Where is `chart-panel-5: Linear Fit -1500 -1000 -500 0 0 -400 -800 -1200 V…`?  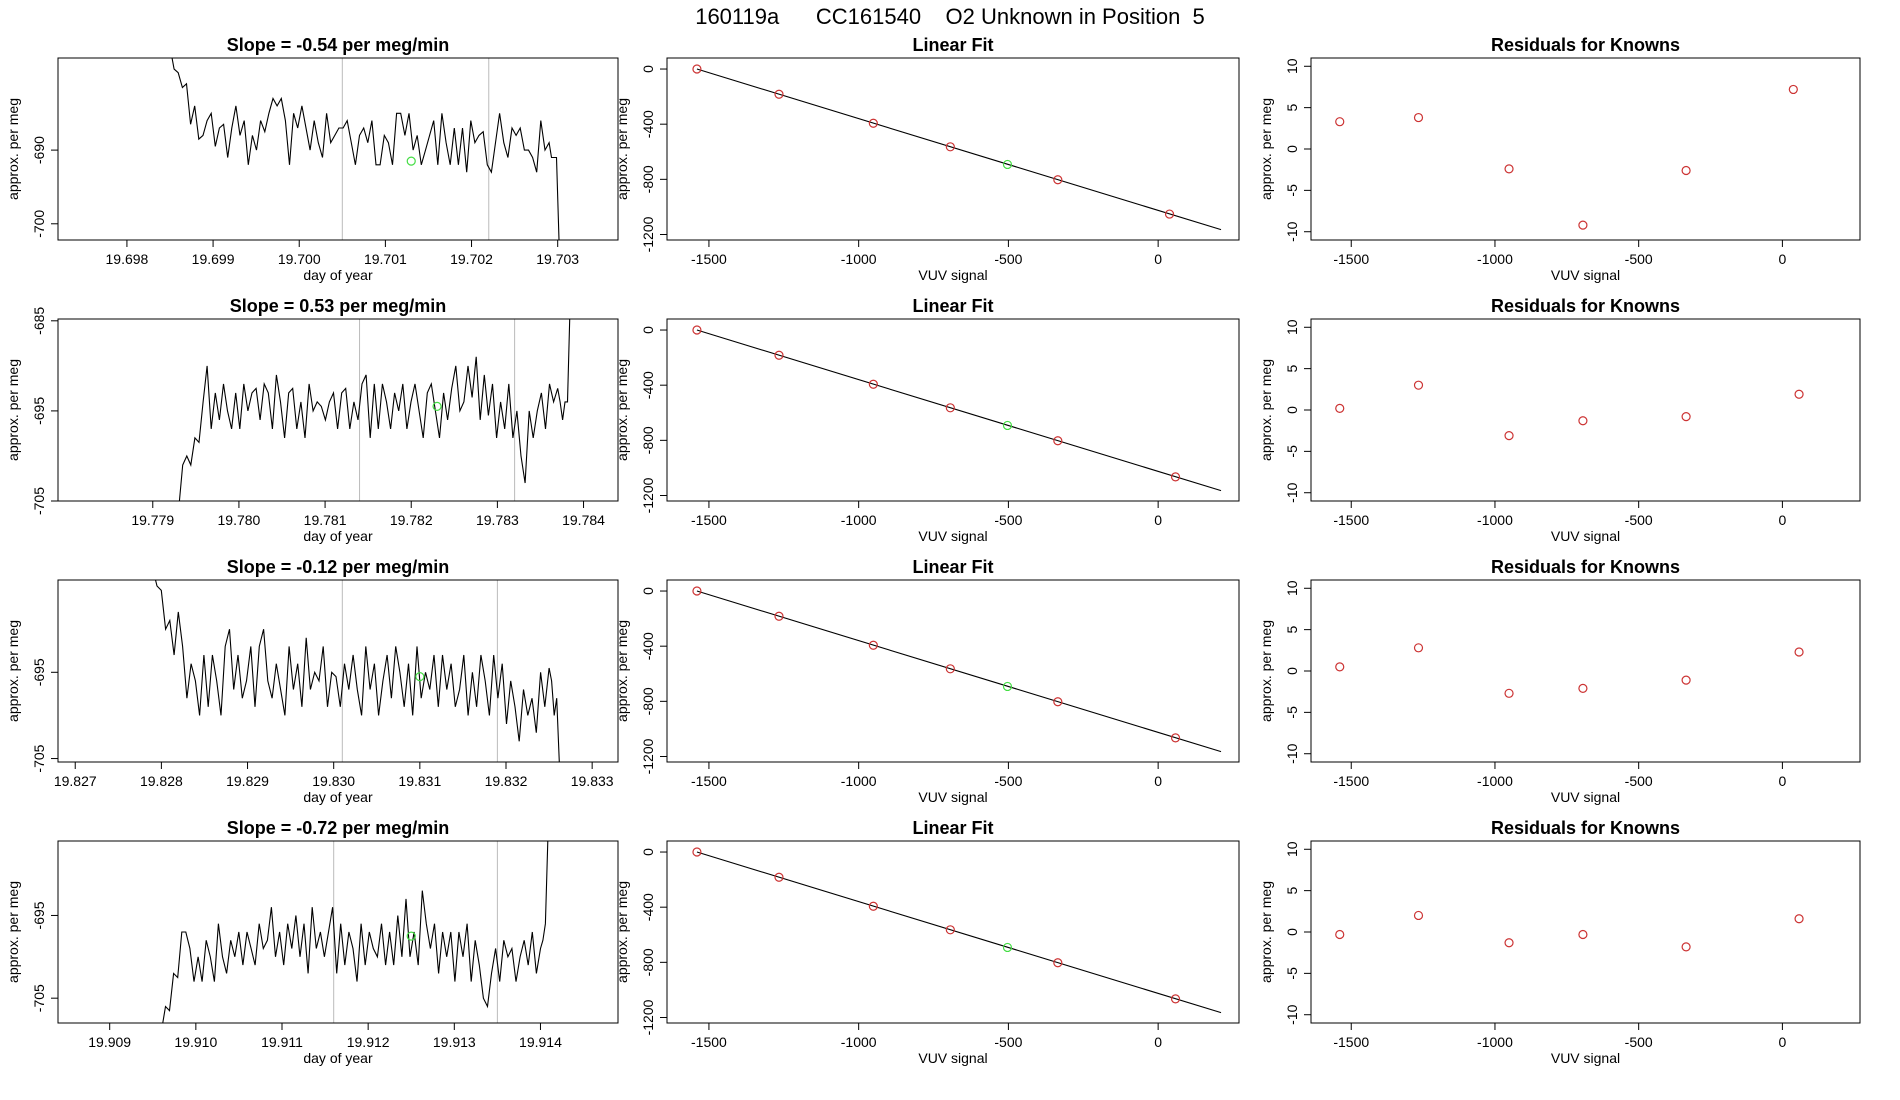
chart-panel-5: Linear Fit -1500 -1000 -500 0 0 -400 -800 -1200 V… is located at coordinates (927, 420).